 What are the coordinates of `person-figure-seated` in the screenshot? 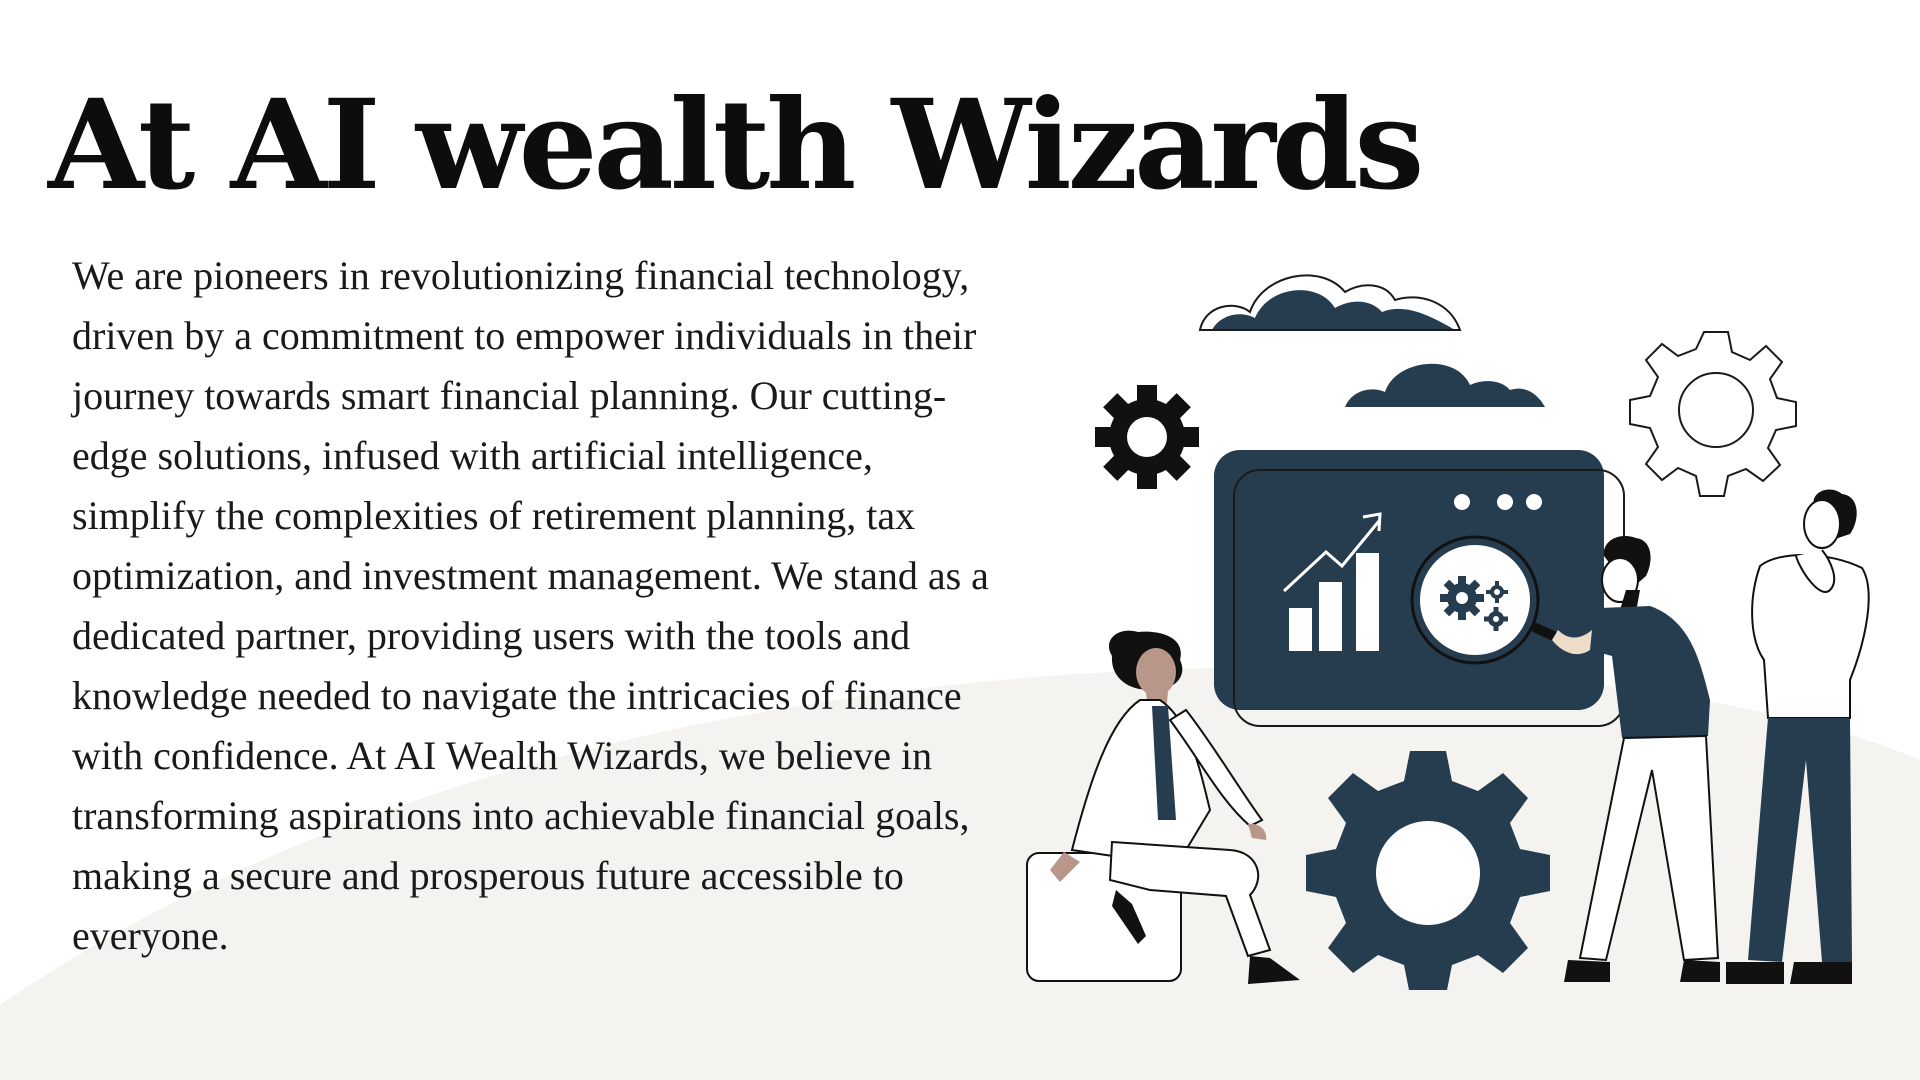 It's located at (1175, 807).